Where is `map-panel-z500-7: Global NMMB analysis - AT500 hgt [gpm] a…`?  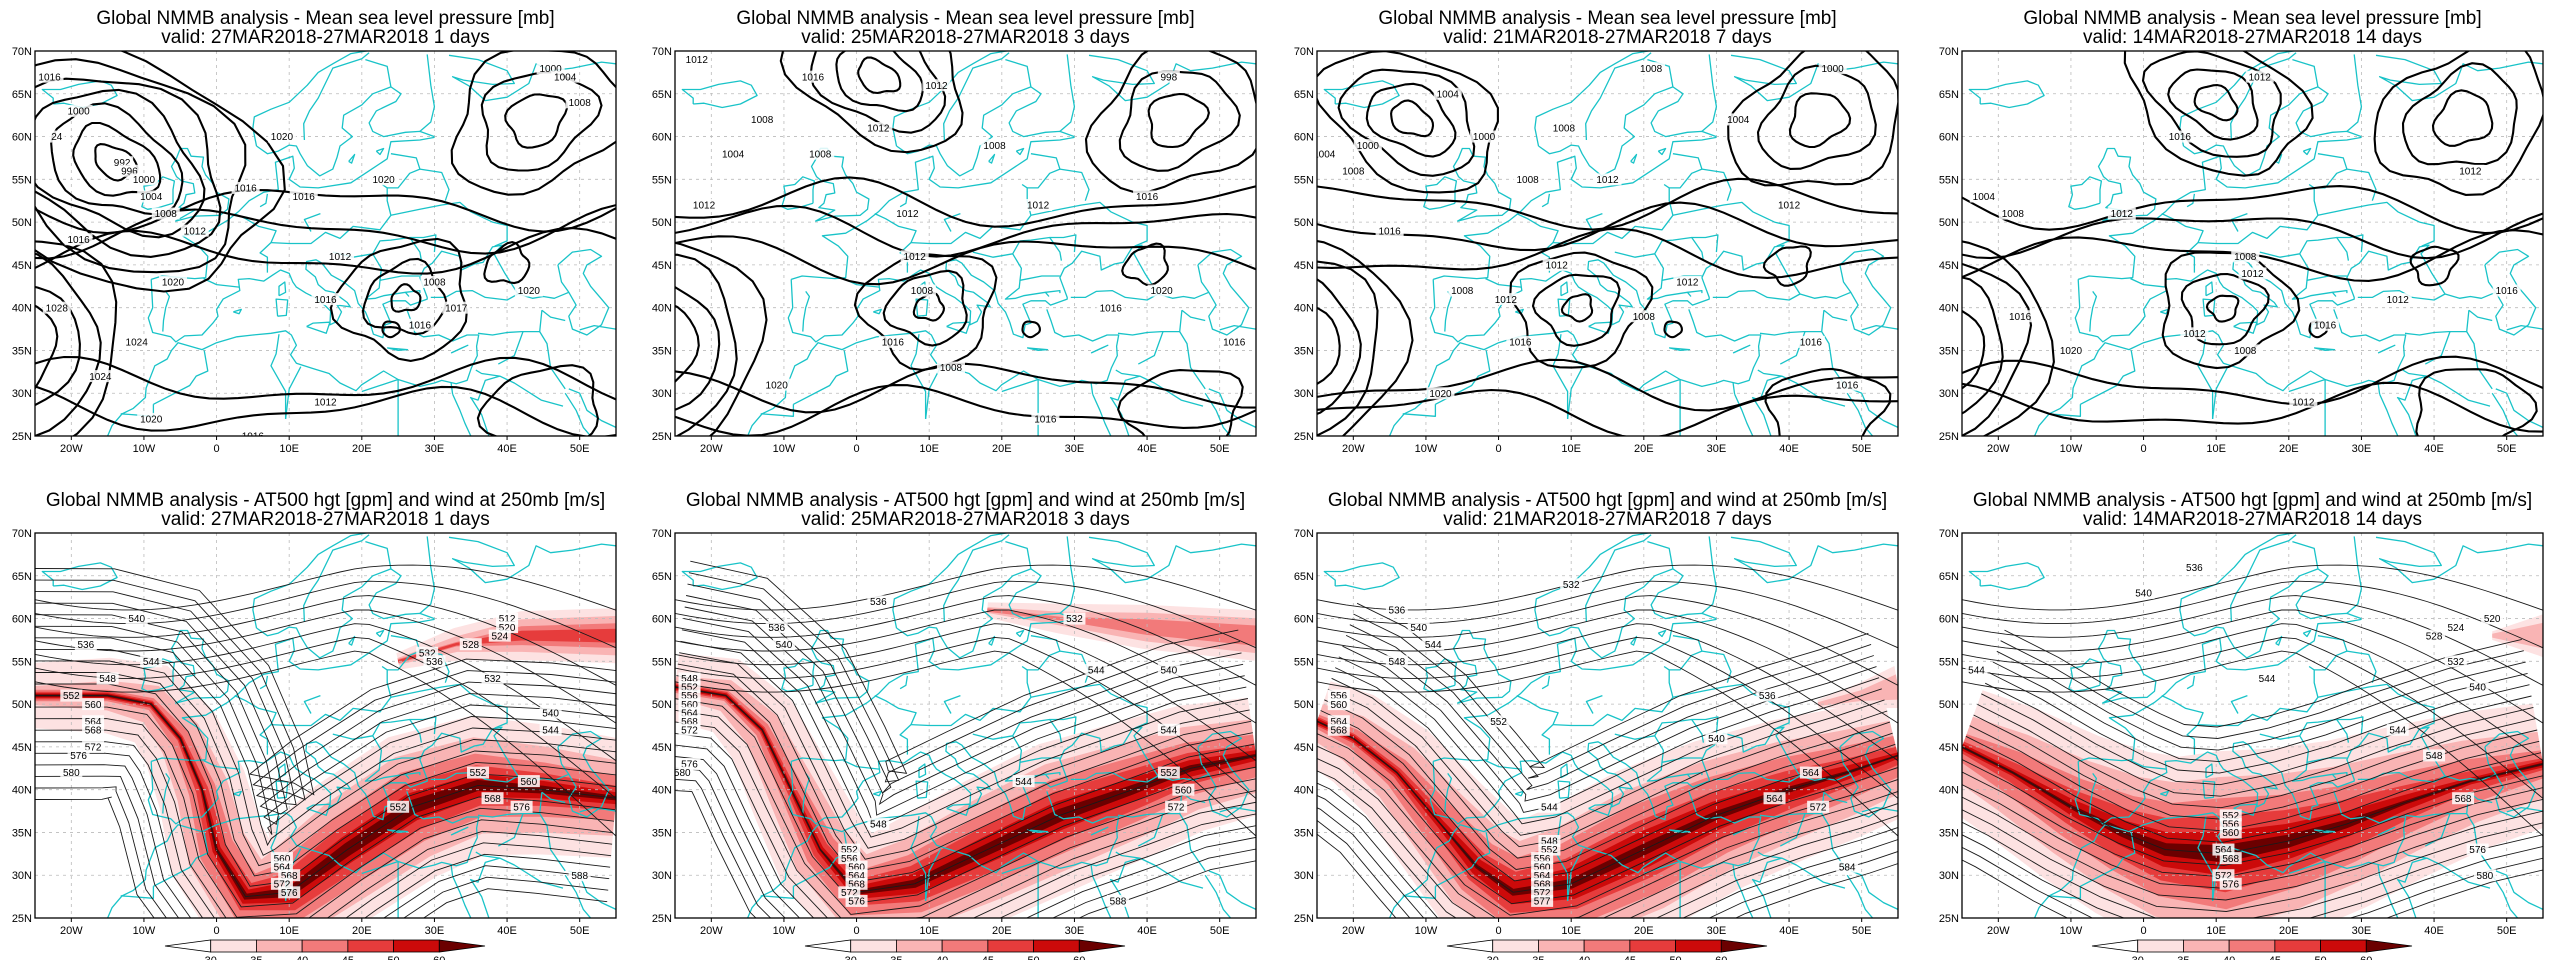
map-panel-z500-7: Global NMMB analysis - AT500 hgt [gpm] a… is located at coordinates (1596, 725).